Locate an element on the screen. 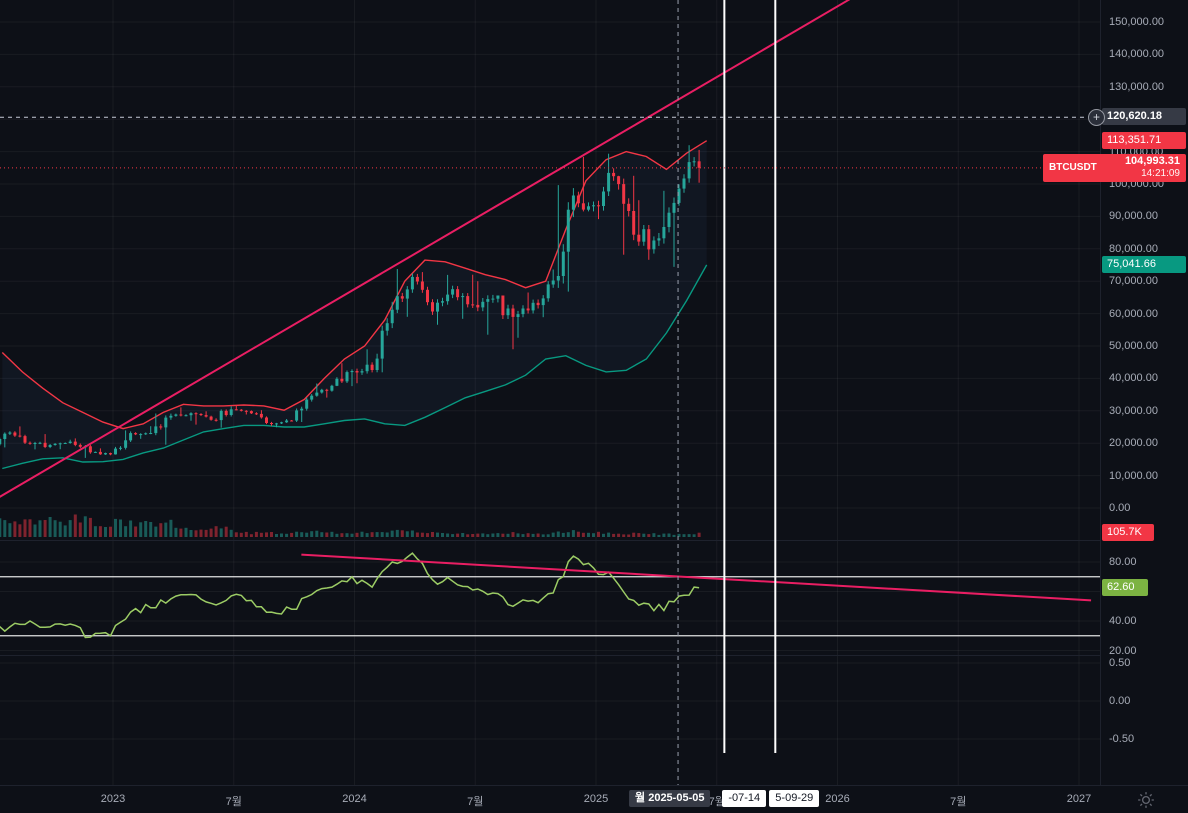  bb-lower-value: 75,041.66 is located at coordinates (1131, 263).